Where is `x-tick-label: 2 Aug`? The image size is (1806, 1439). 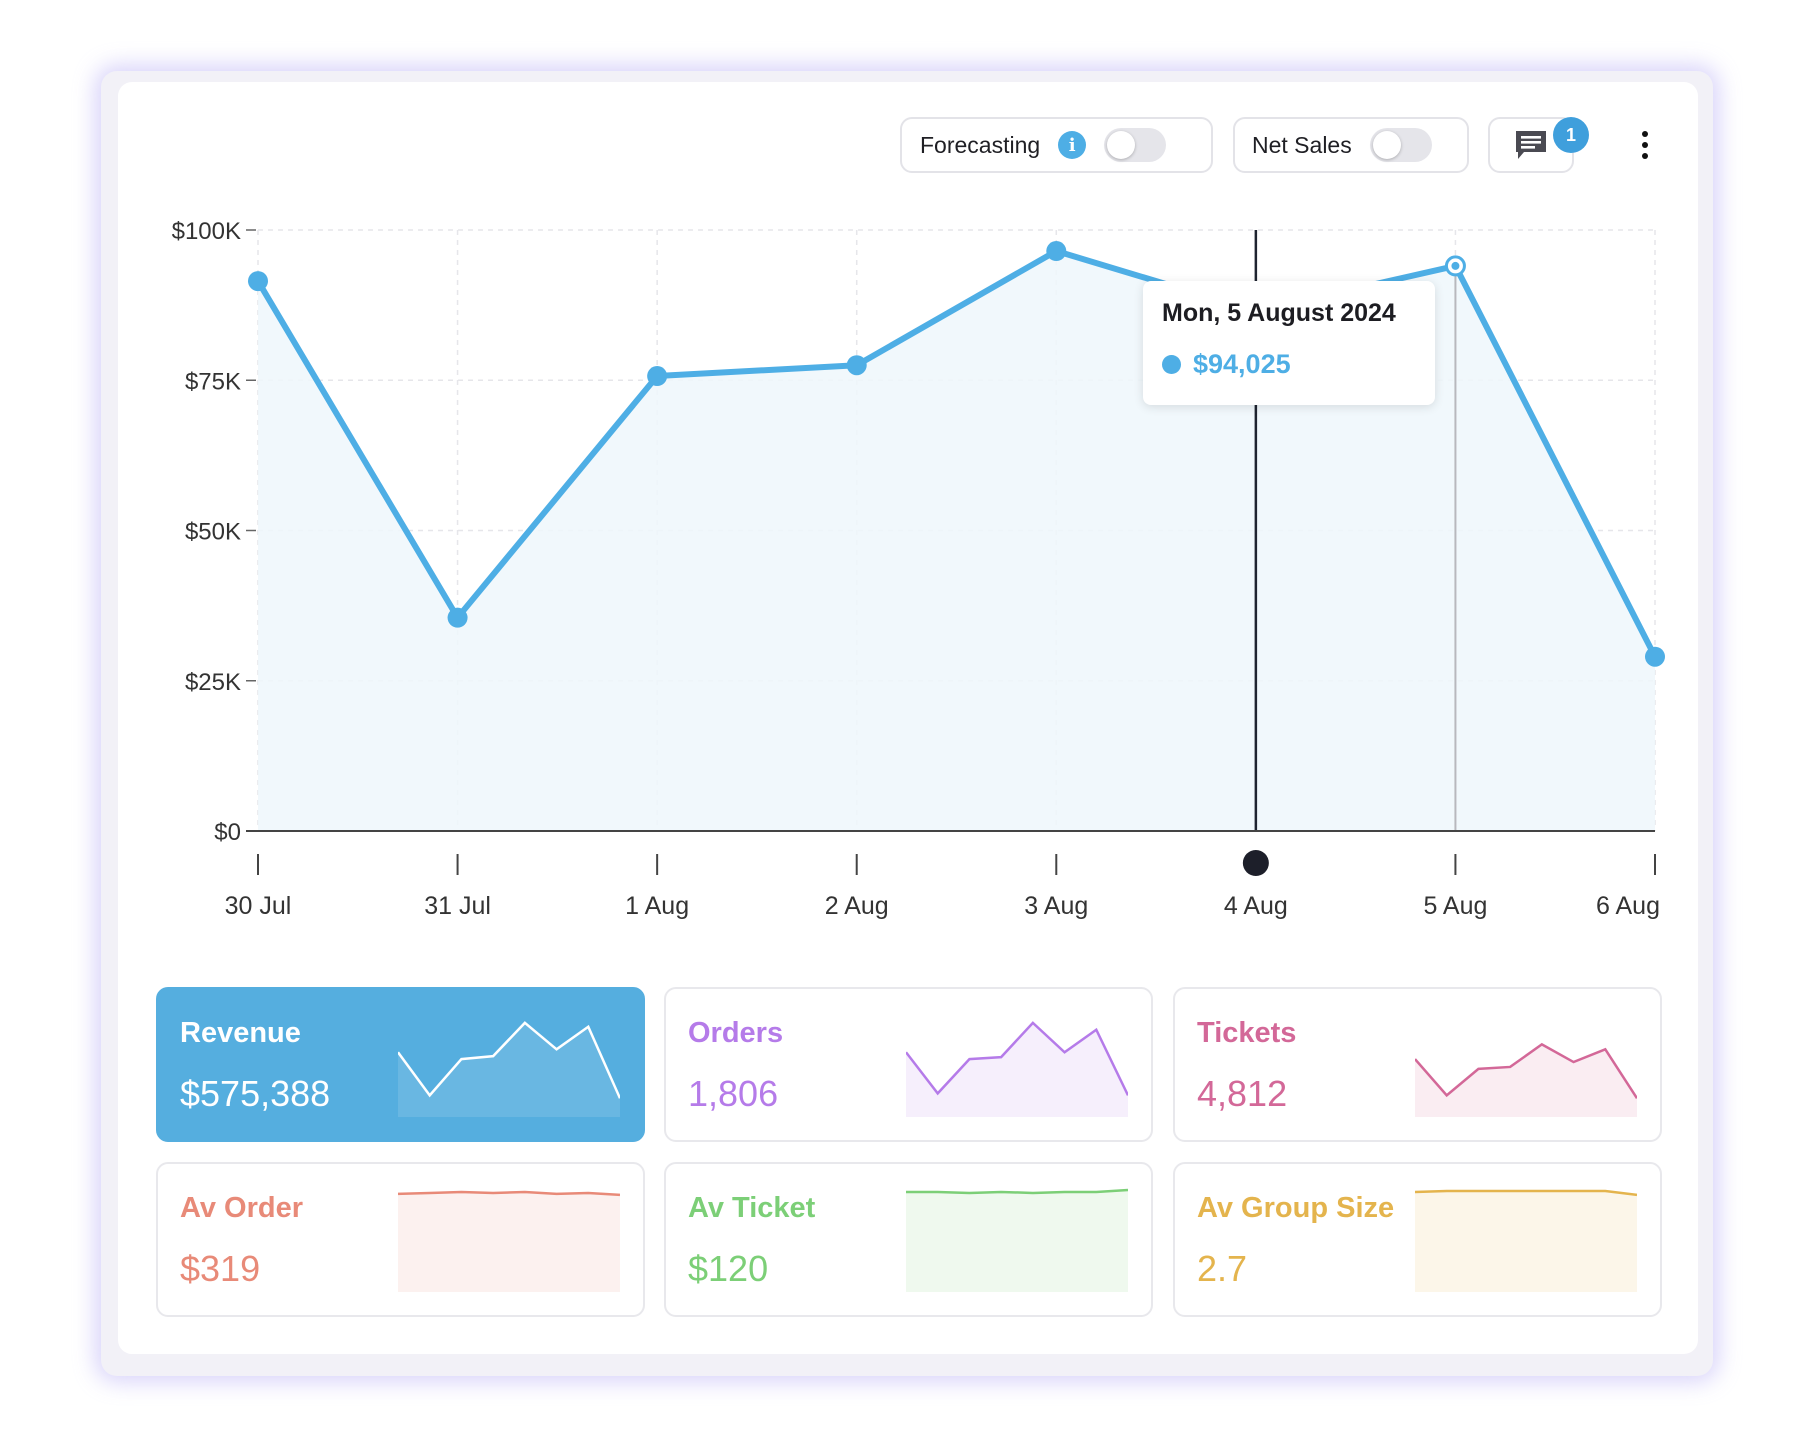 x-tick-label: 2 Aug is located at coordinates (857, 906).